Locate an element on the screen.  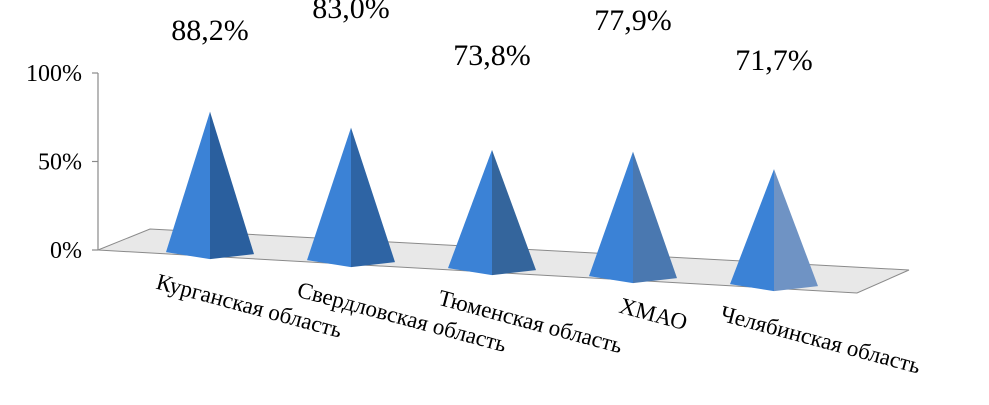
y-tick-label: 50% is located at coordinates (60, 163).